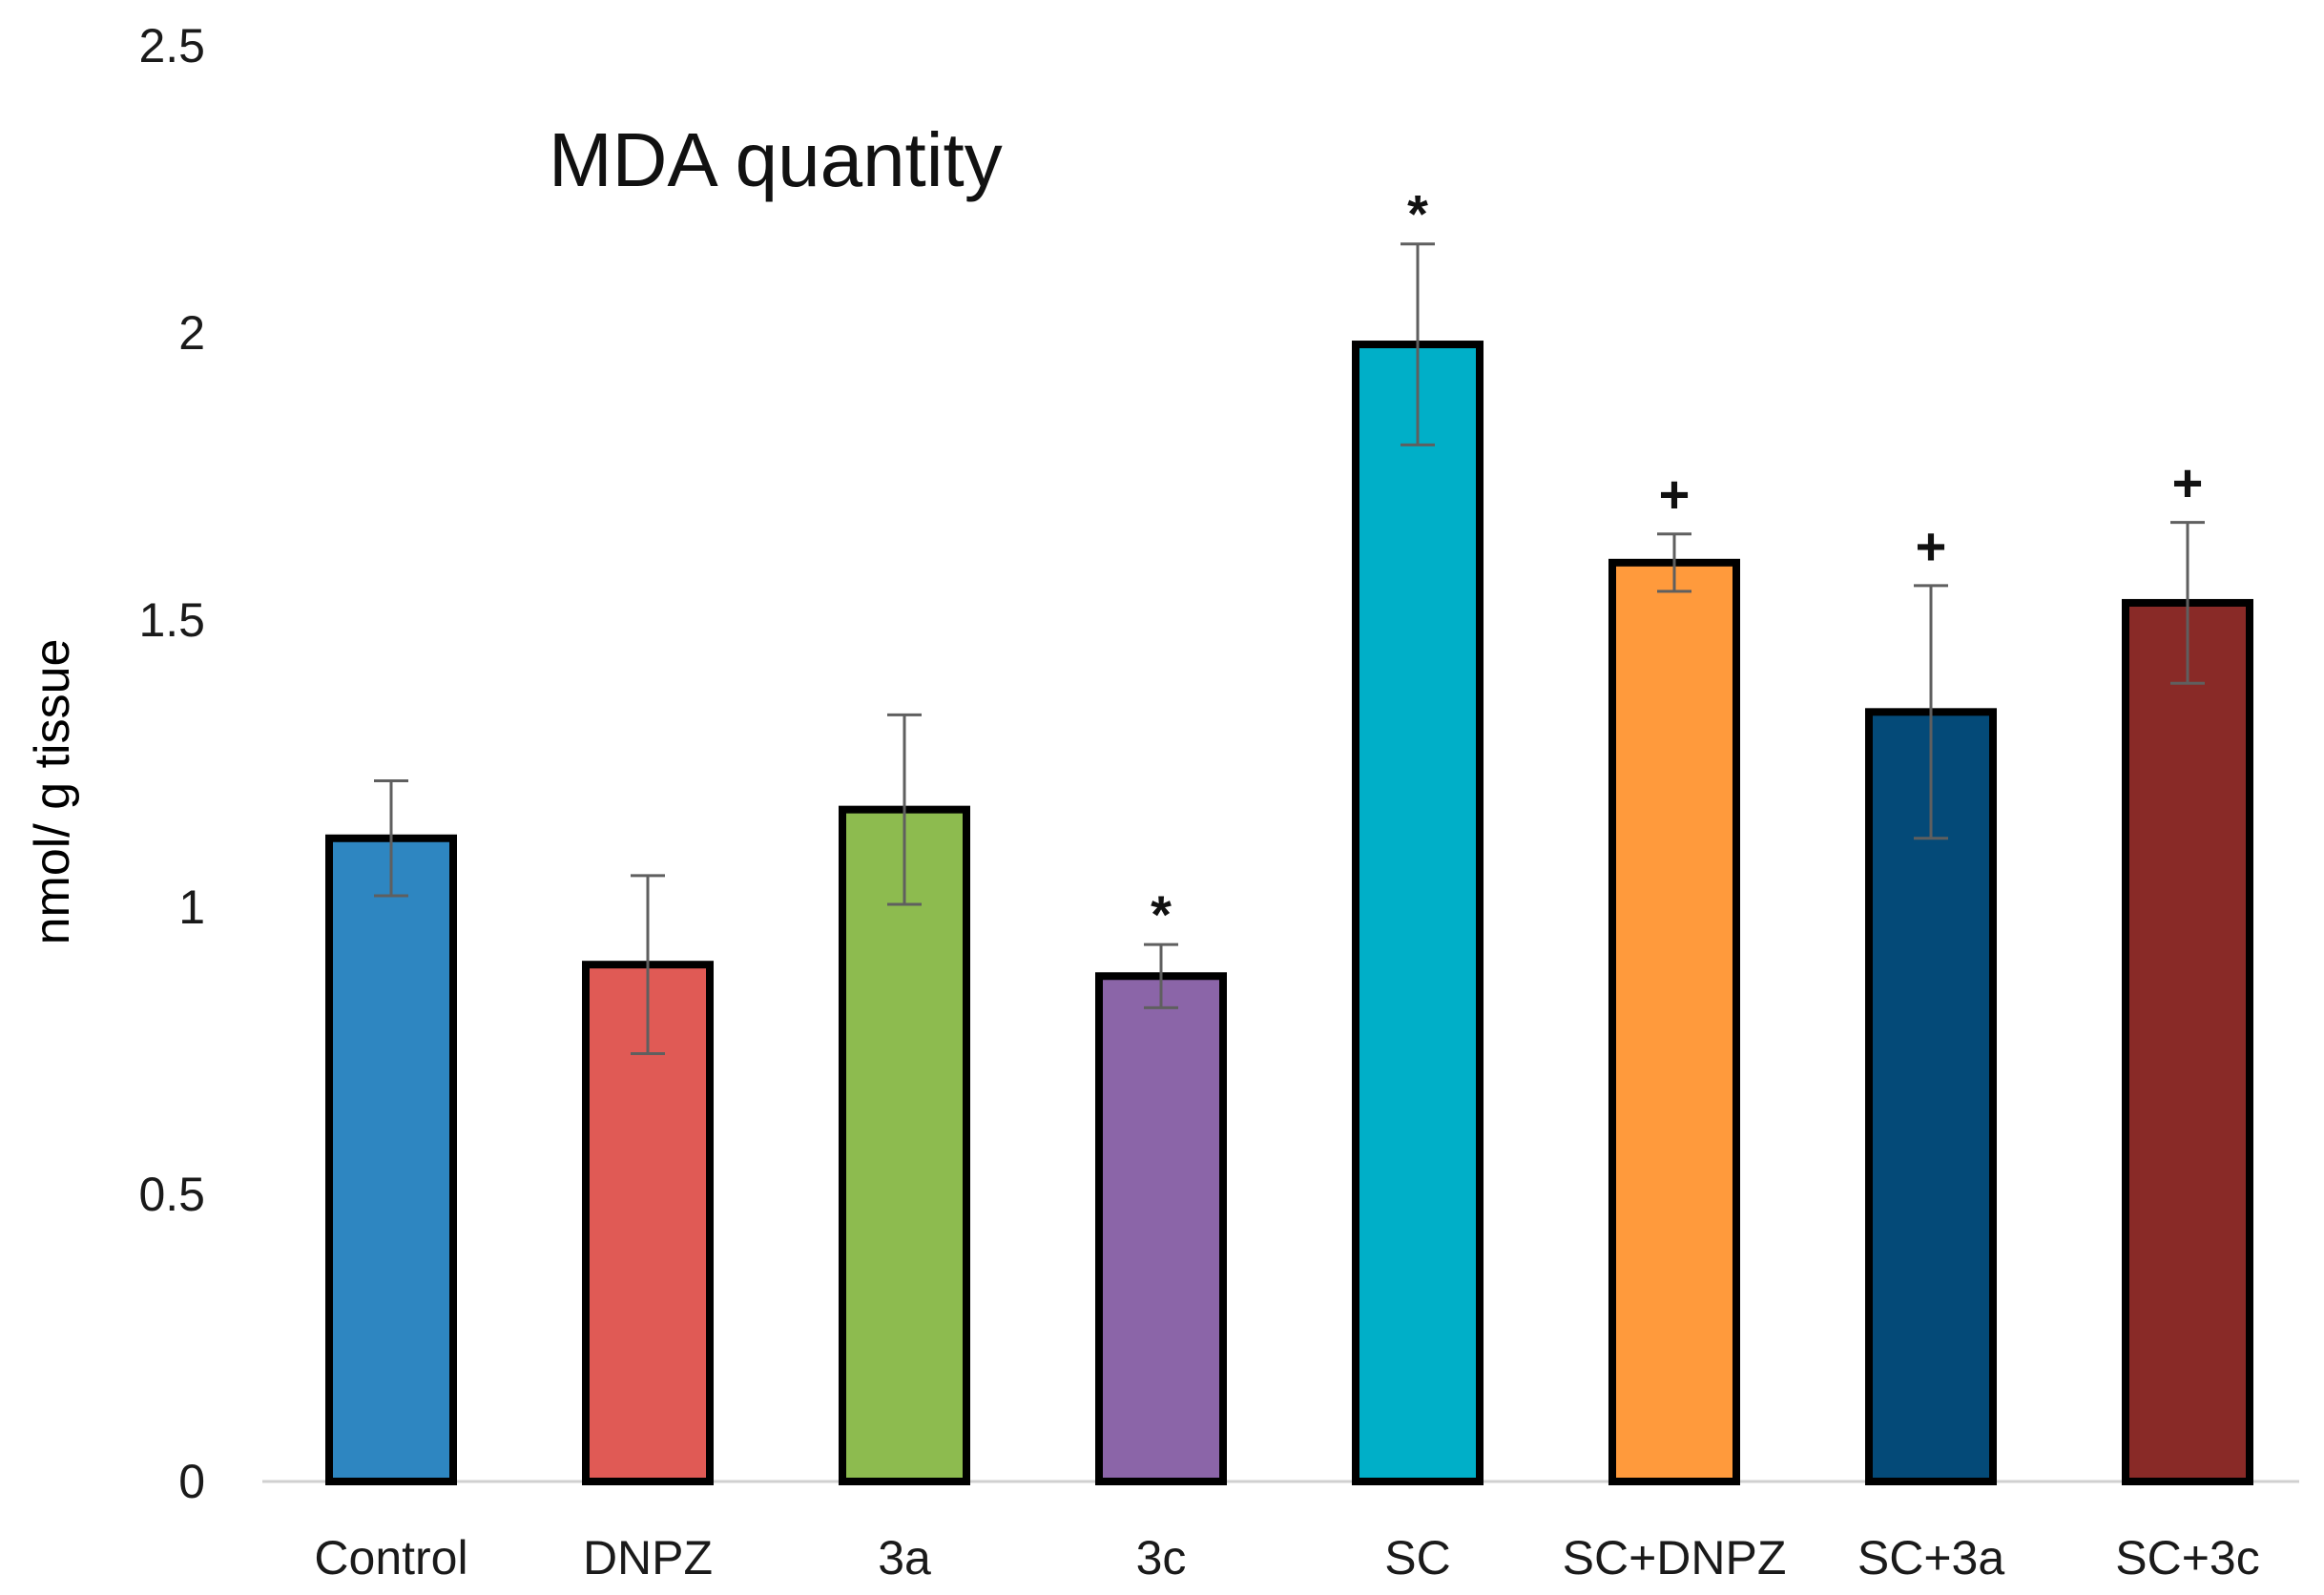  What do you see at coordinates (391, 839) in the screenshot?
I see `error-bar-control` at bounding box center [391, 839].